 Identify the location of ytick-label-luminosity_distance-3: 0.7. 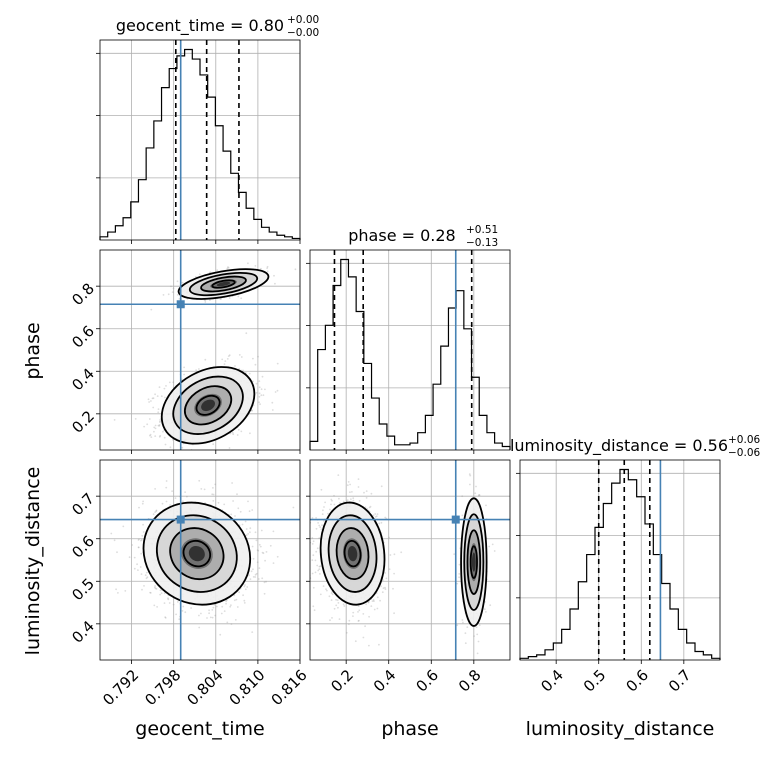
(83, 504).